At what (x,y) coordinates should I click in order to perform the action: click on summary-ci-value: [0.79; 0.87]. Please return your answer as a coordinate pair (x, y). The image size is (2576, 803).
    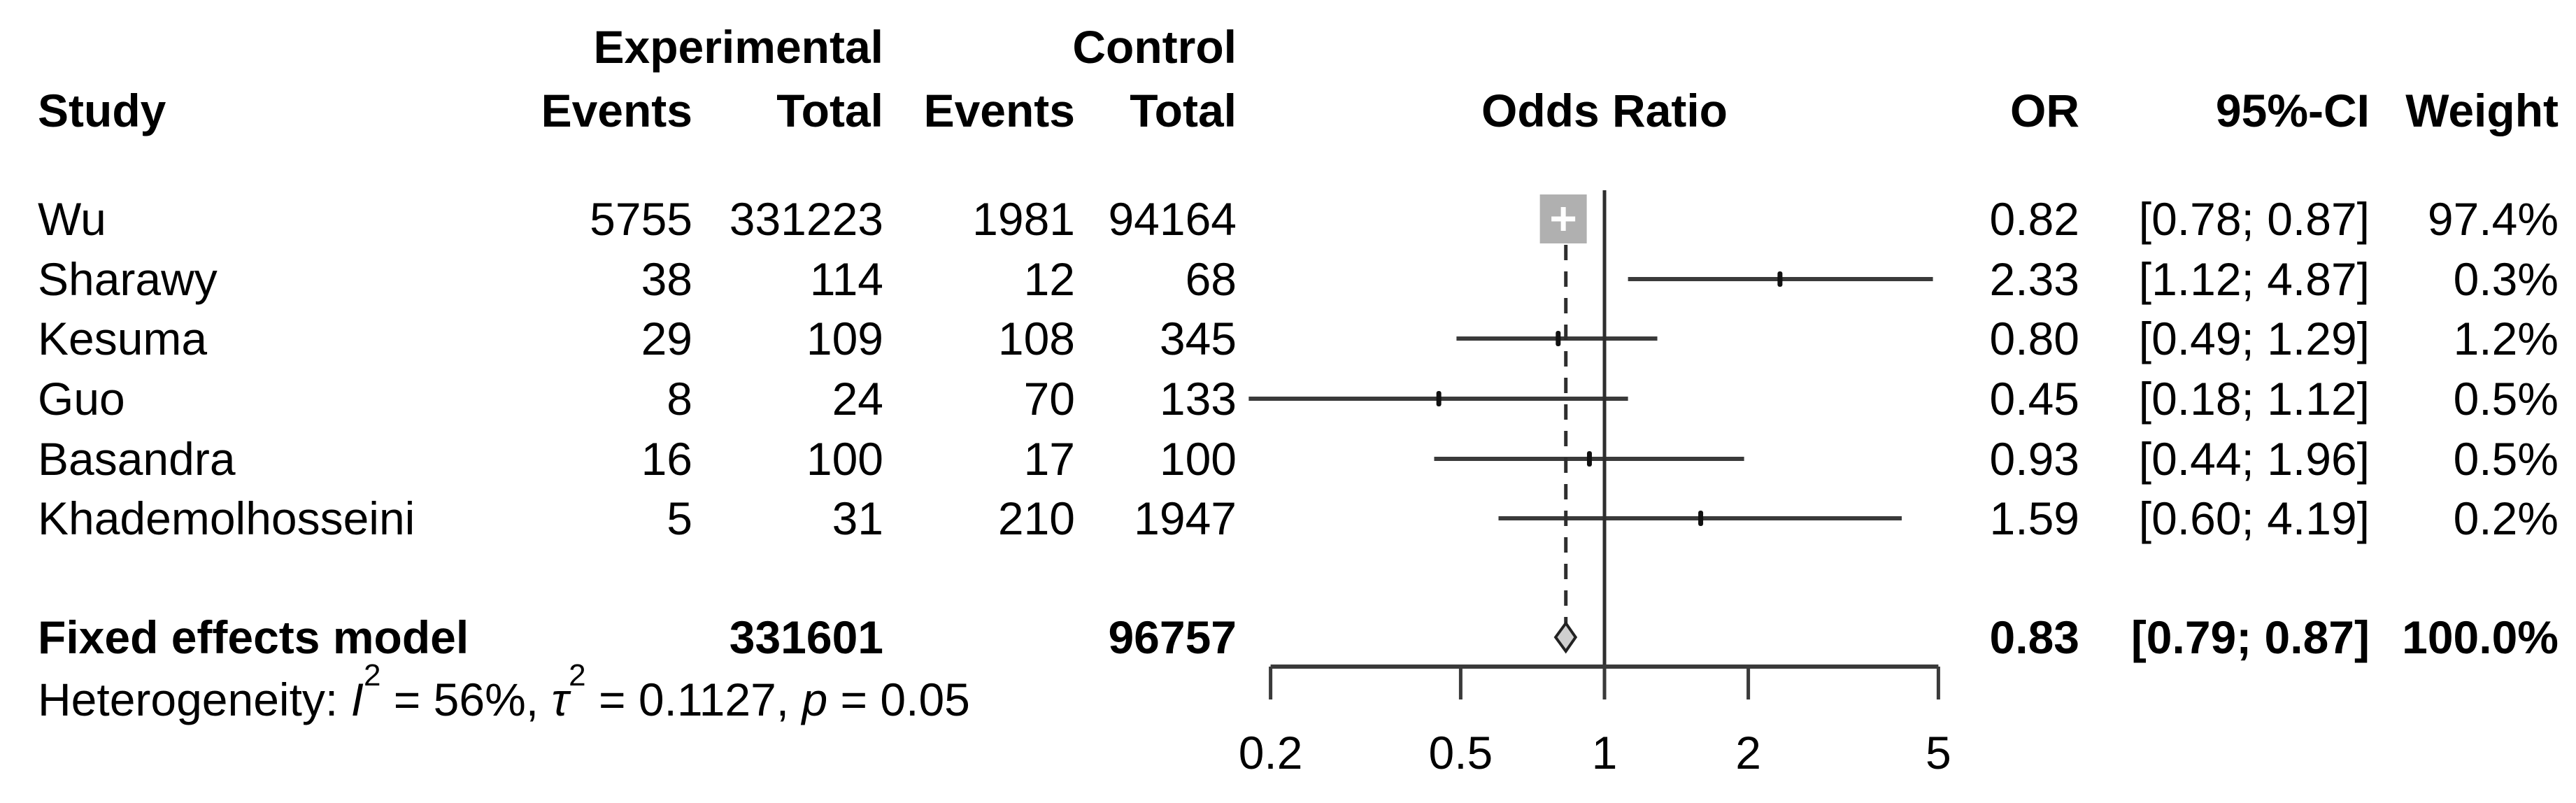
    Looking at the image, I should click on (2250, 637).